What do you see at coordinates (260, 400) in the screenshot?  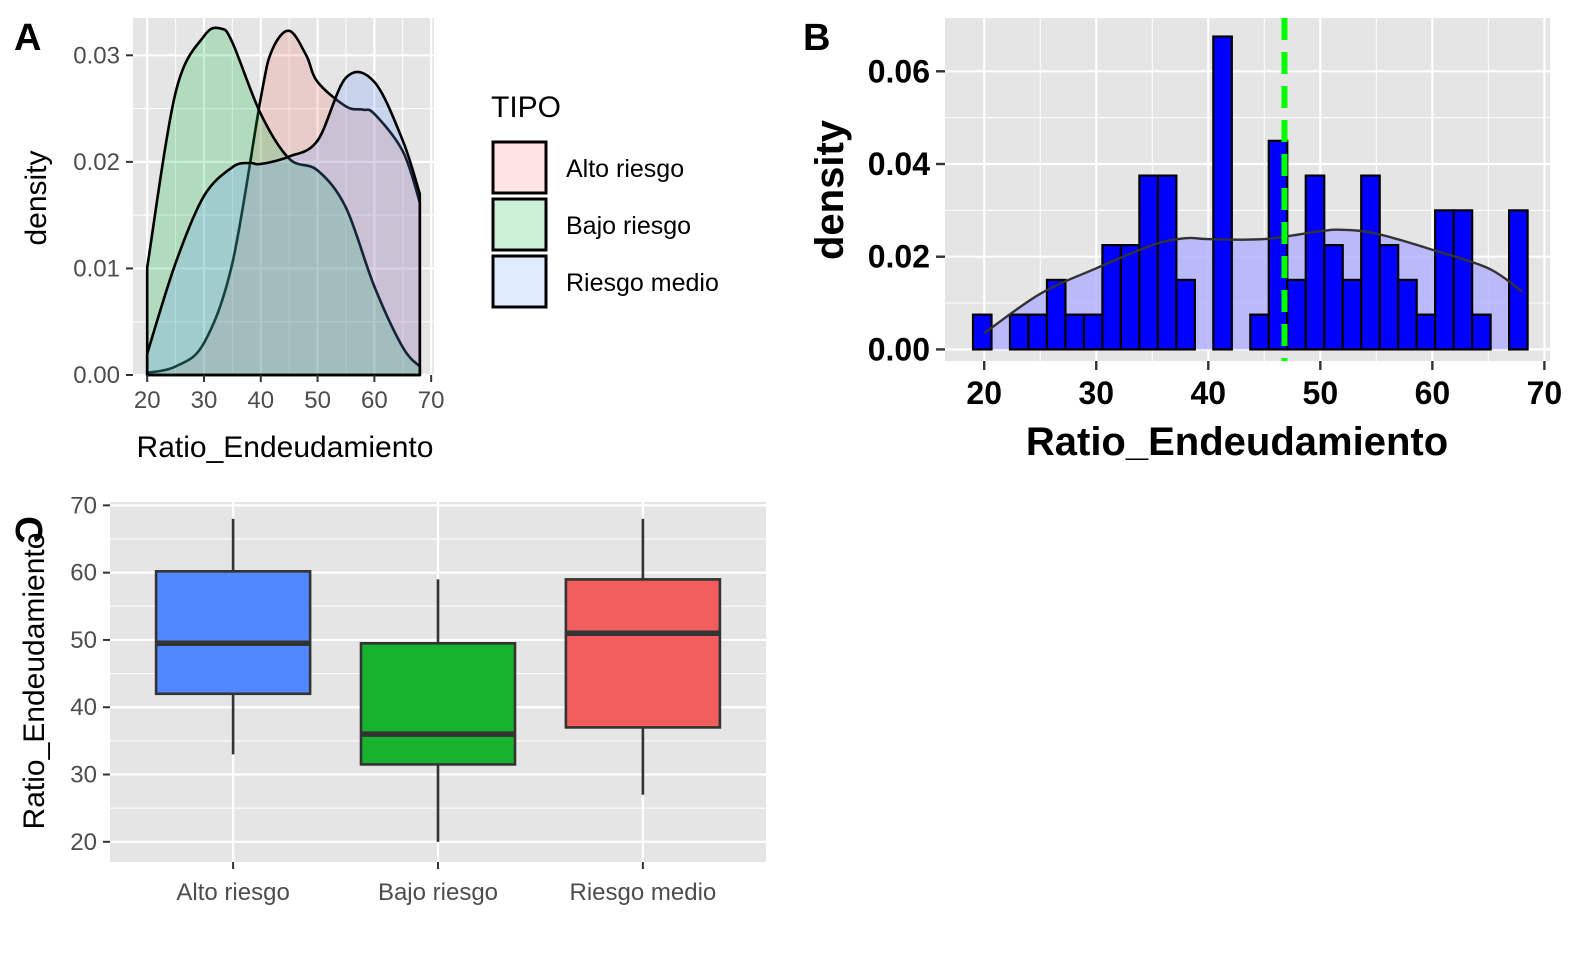 I see `panel-a-x-tick-label: 40` at bounding box center [260, 400].